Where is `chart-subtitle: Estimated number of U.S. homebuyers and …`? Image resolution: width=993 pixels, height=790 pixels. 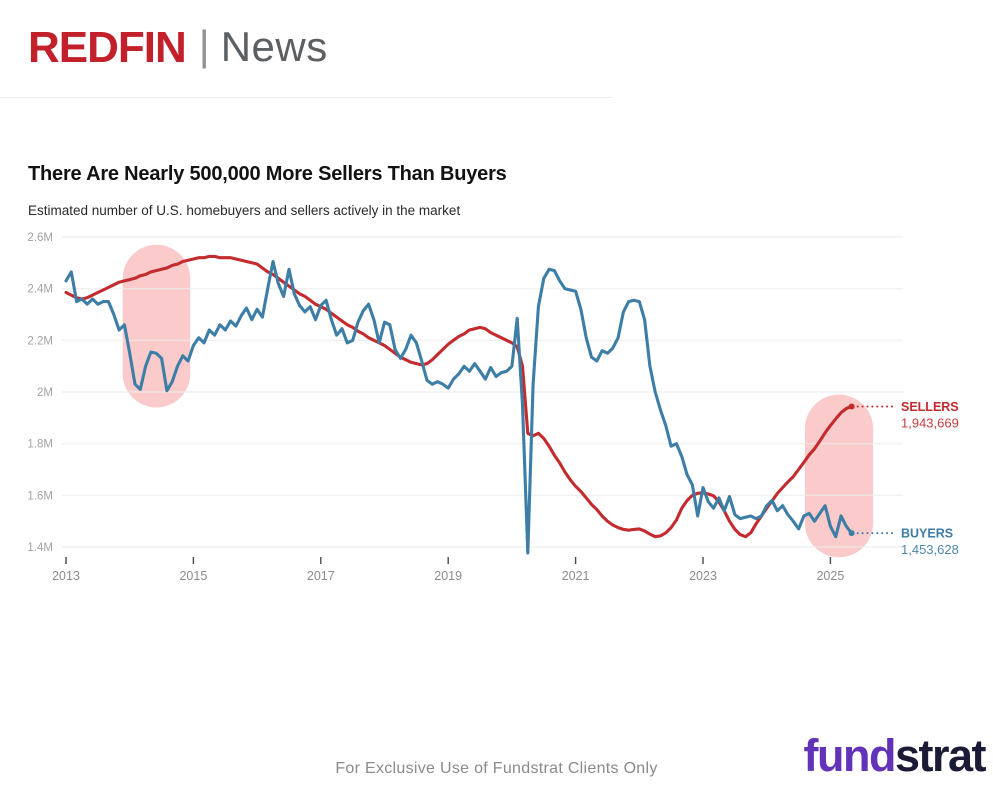
chart-subtitle: Estimated number of U.S. homebuyers and … is located at coordinates (244, 210).